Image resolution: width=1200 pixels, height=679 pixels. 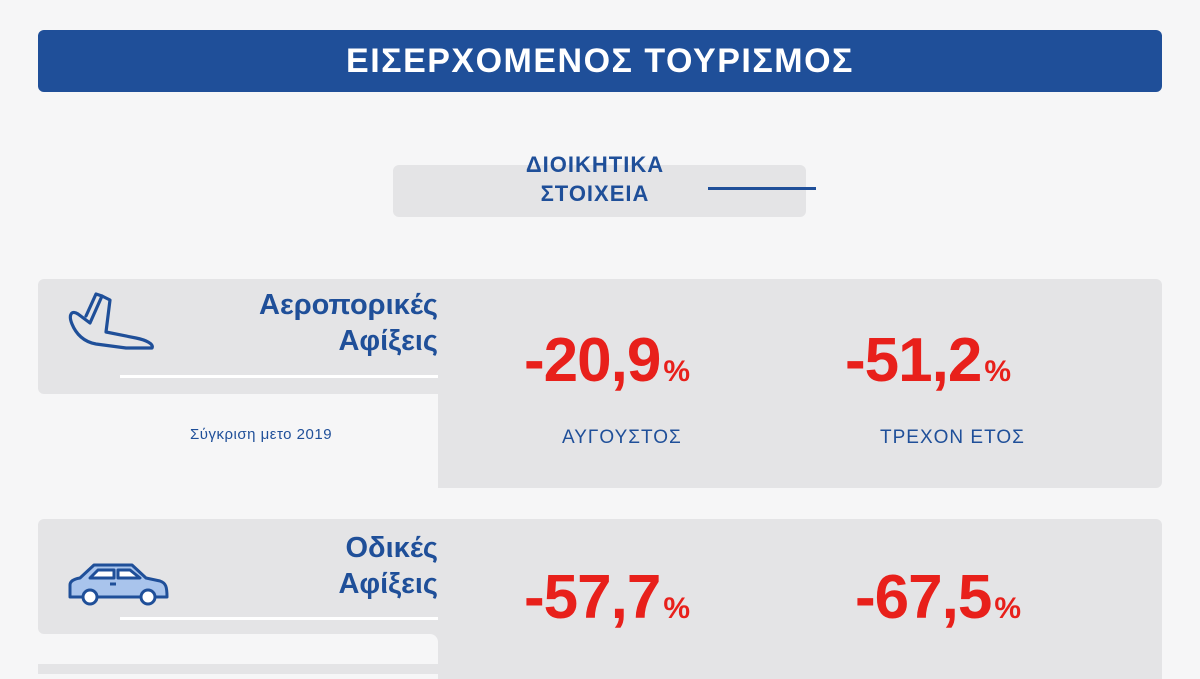 I want to click on road-arrivals-stats-panel, so click(x=800, y=599).